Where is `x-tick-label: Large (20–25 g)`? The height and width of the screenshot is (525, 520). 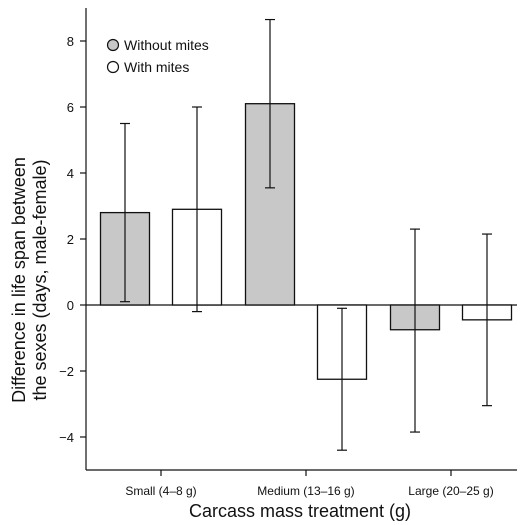 x-tick-label: Large (20–25 g) is located at coordinates (450, 491).